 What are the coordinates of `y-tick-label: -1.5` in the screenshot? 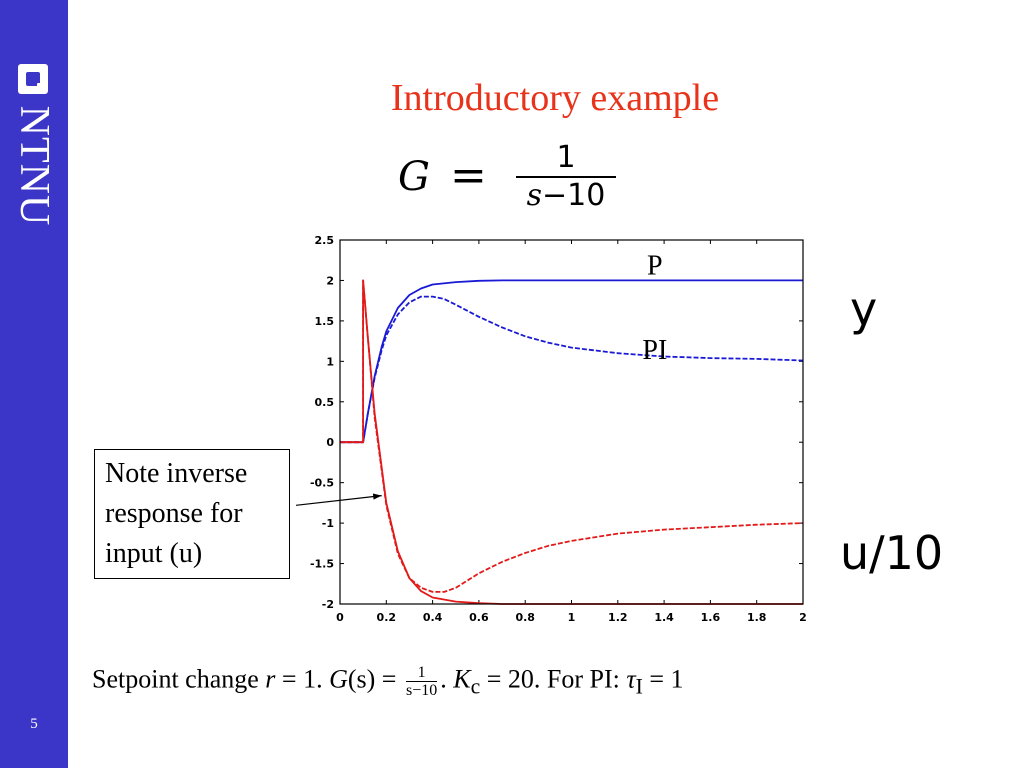 It's located at (322, 564).